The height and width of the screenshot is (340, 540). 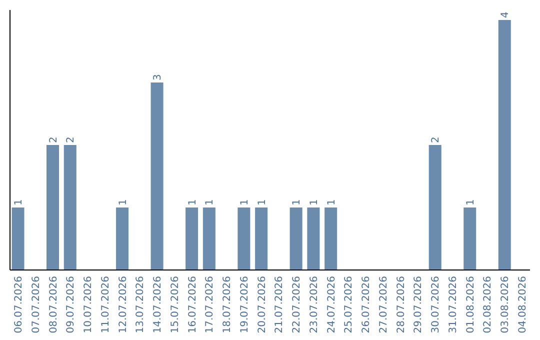 What do you see at coordinates (175, 305) in the screenshot?
I see `x-tick-label: 15.07.2026` at bounding box center [175, 305].